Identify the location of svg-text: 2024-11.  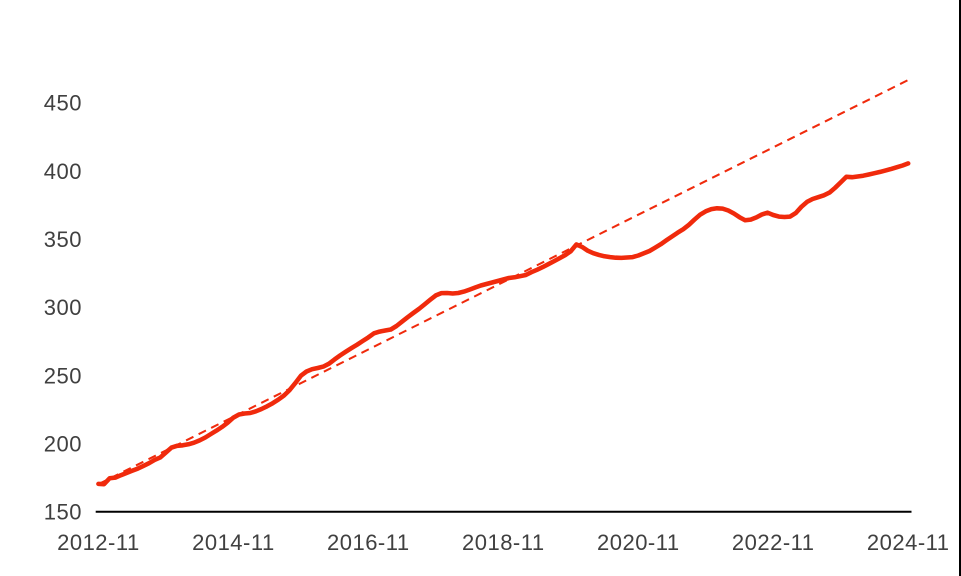
(908, 542).